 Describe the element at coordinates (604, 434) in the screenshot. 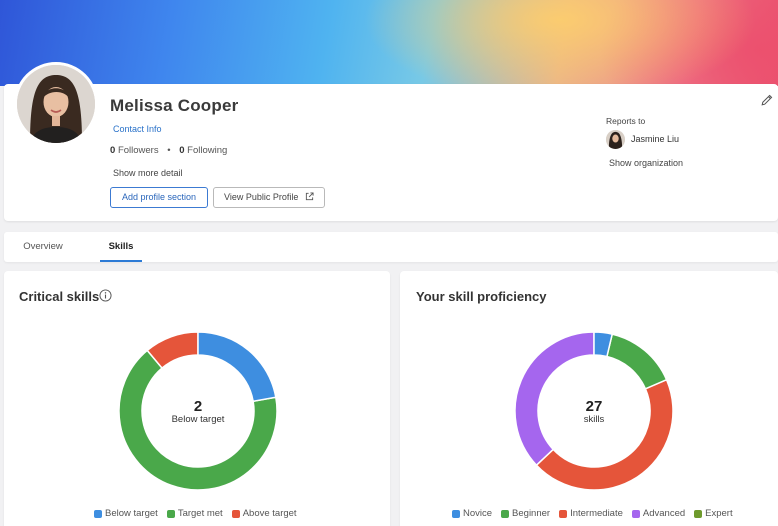

I see `skill-proficiency-slice-intermediate` at that location.